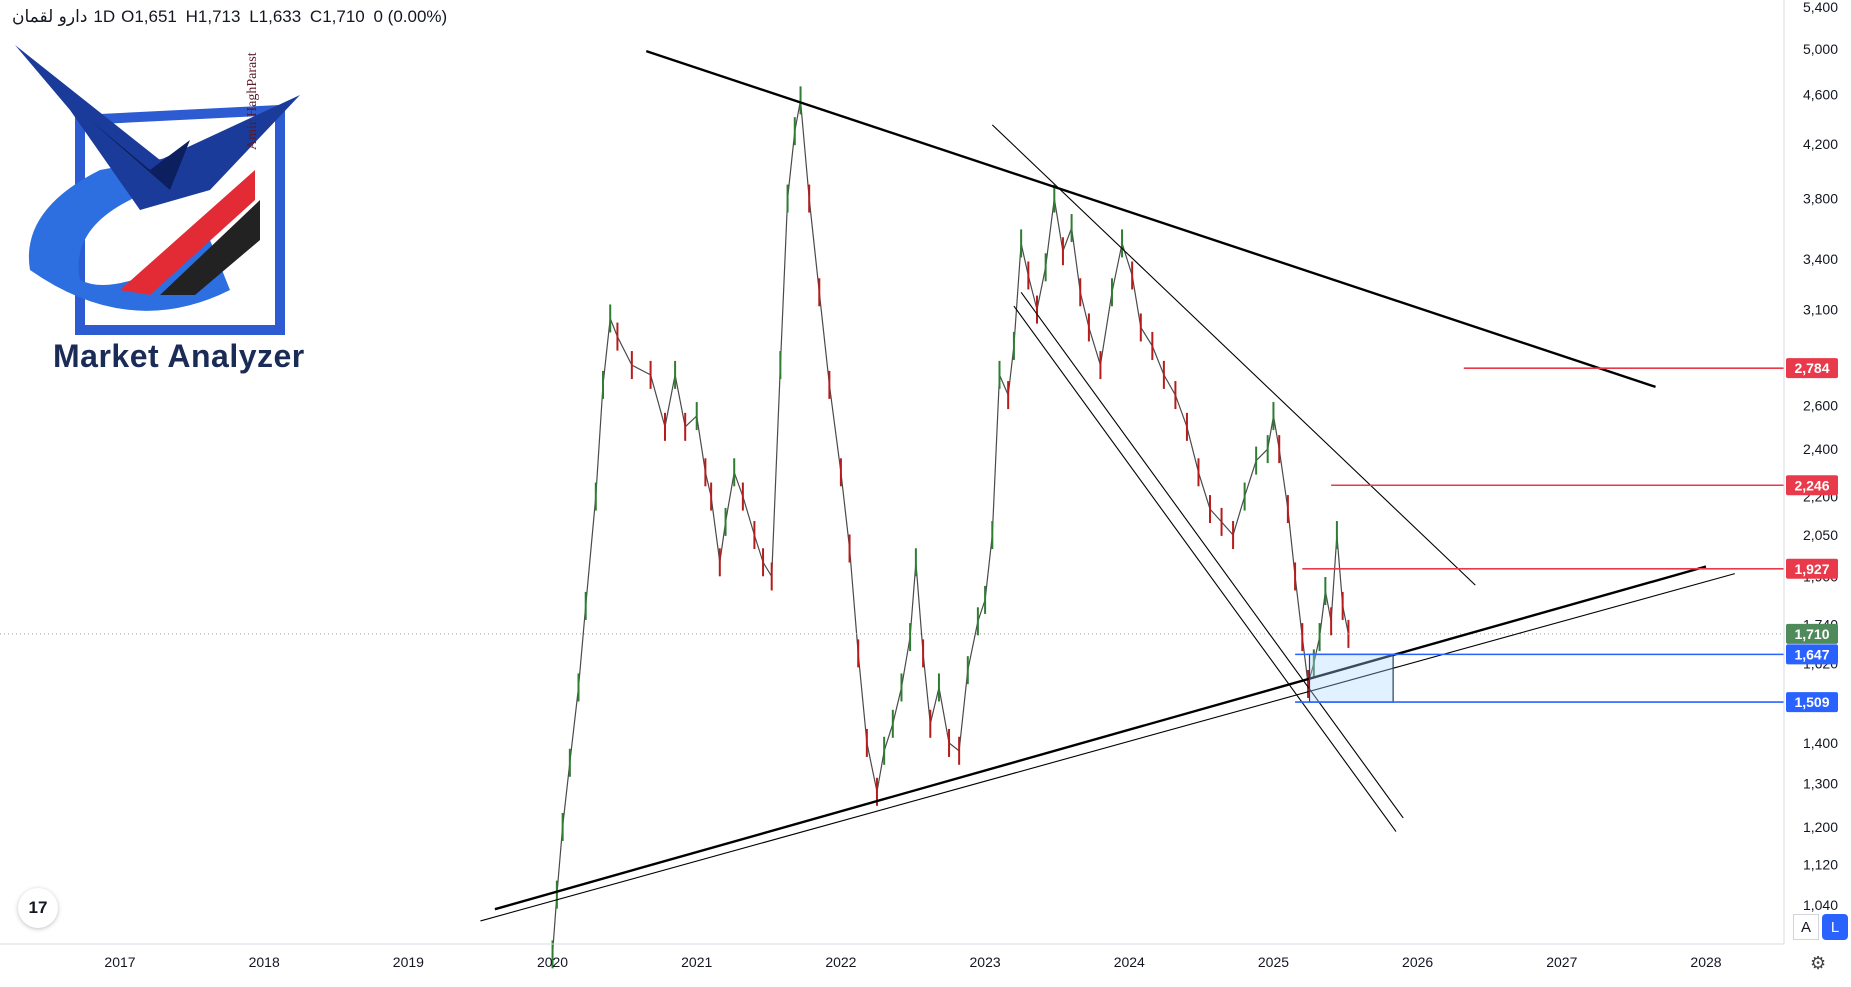  What do you see at coordinates (50, 17) in the screenshot?
I see `symbol-name: دارو لقمان` at bounding box center [50, 17].